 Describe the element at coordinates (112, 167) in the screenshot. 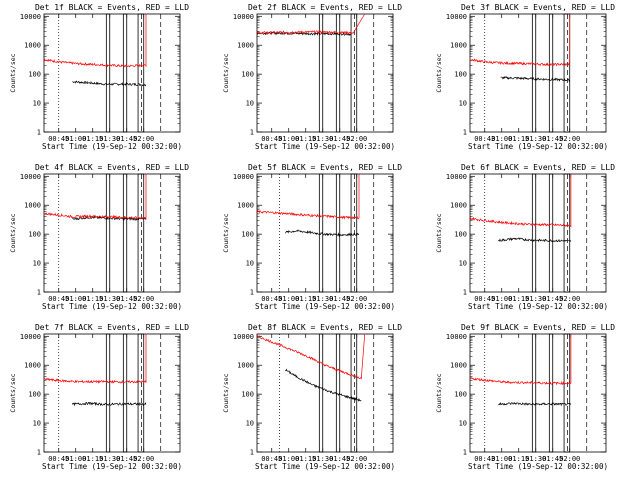

I see `panel-title: Det 4f BLACK = Events, RED = LLD` at that location.